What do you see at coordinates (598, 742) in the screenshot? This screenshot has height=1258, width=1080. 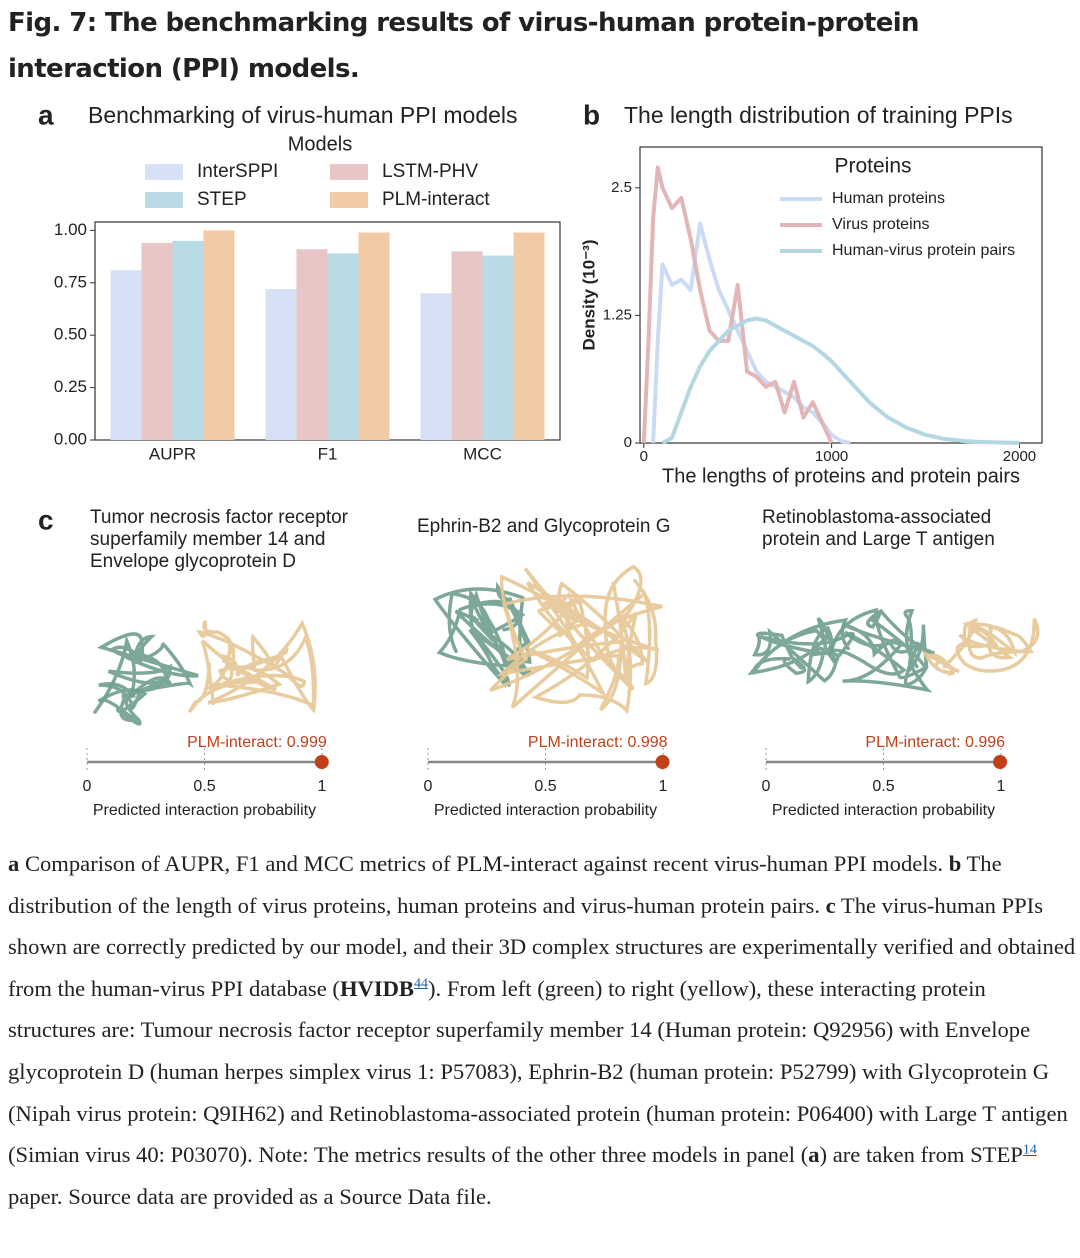 I see `value-label: PLM-interact: 0.998` at bounding box center [598, 742].